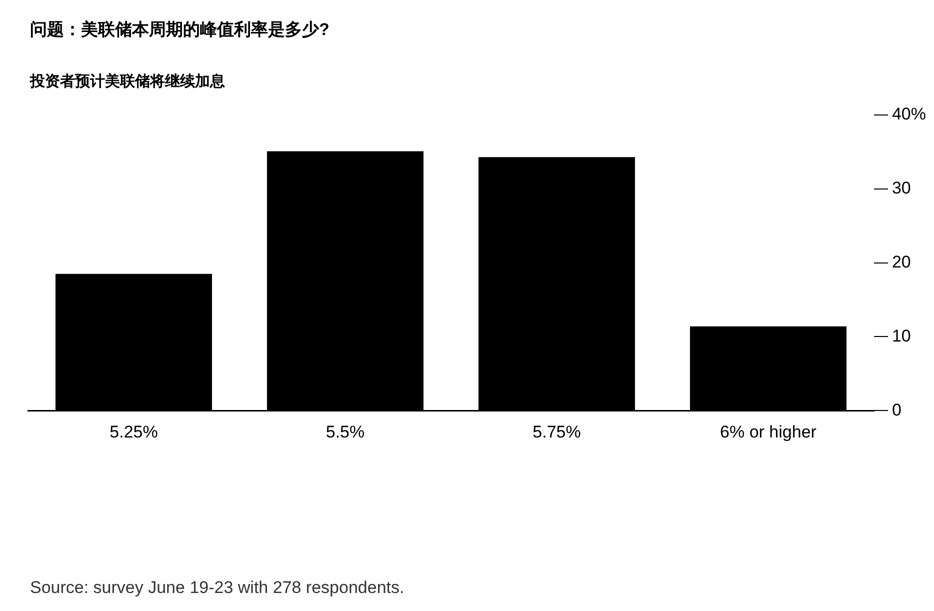 The width and height of the screenshot is (934, 611). What do you see at coordinates (901, 262) in the screenshot?
I see `y-tick-label: 20` at bounding box center [901, 262].